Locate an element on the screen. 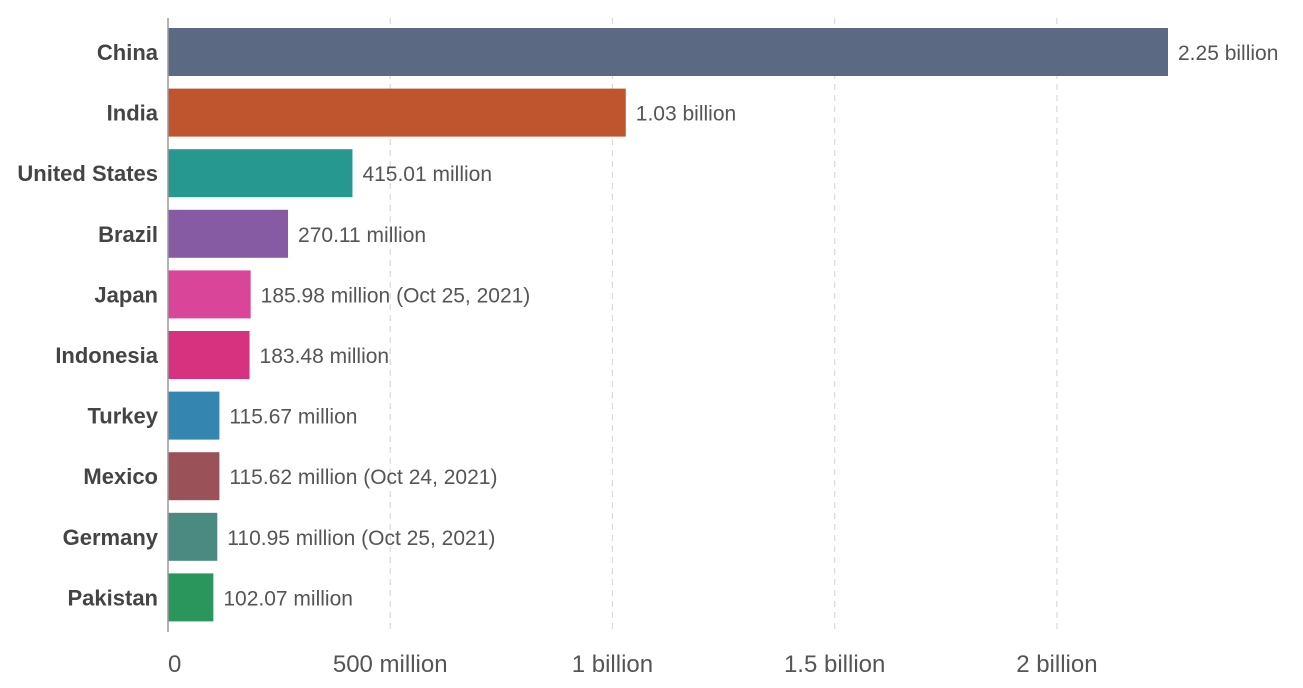  value-label-brazil: 270.11 million is located at coordinates (362, 235).